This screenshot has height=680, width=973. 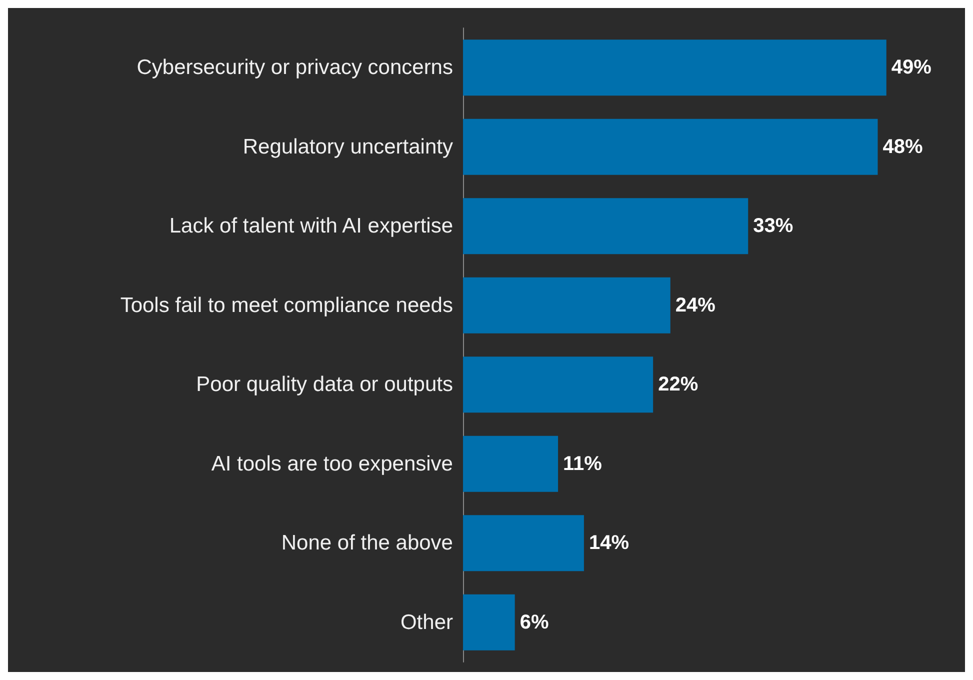 I want to click on data-label: 24%, so click(x=695, y=305).